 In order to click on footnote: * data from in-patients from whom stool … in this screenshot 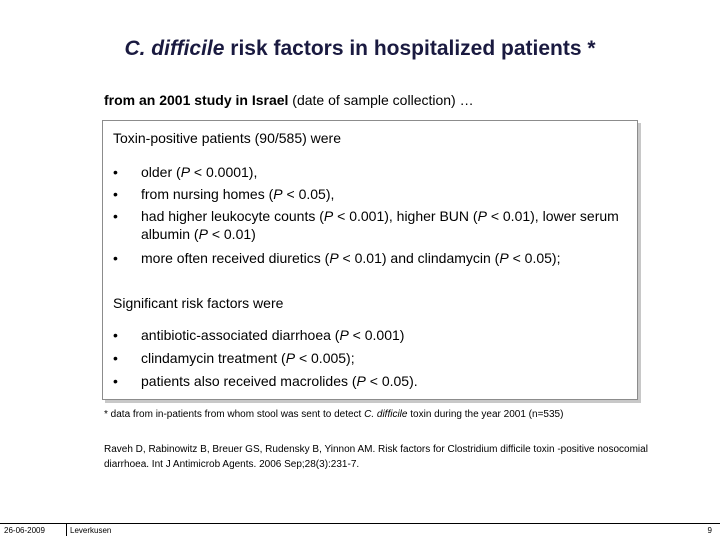, I will do `click(334, 414)`.